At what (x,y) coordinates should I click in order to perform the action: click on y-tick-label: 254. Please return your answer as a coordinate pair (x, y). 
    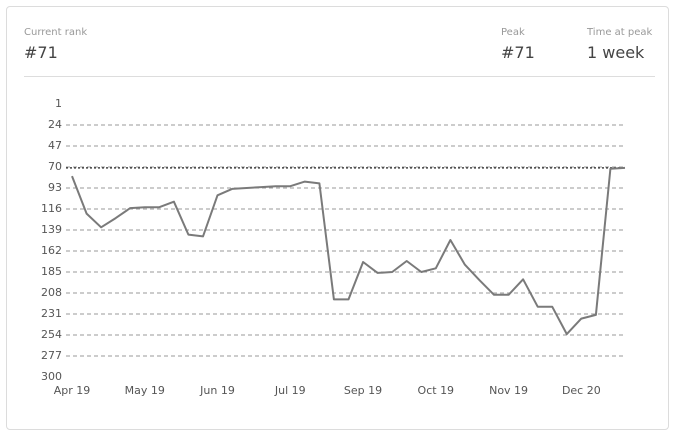
    Looking at the image, I should click on (51, 334).